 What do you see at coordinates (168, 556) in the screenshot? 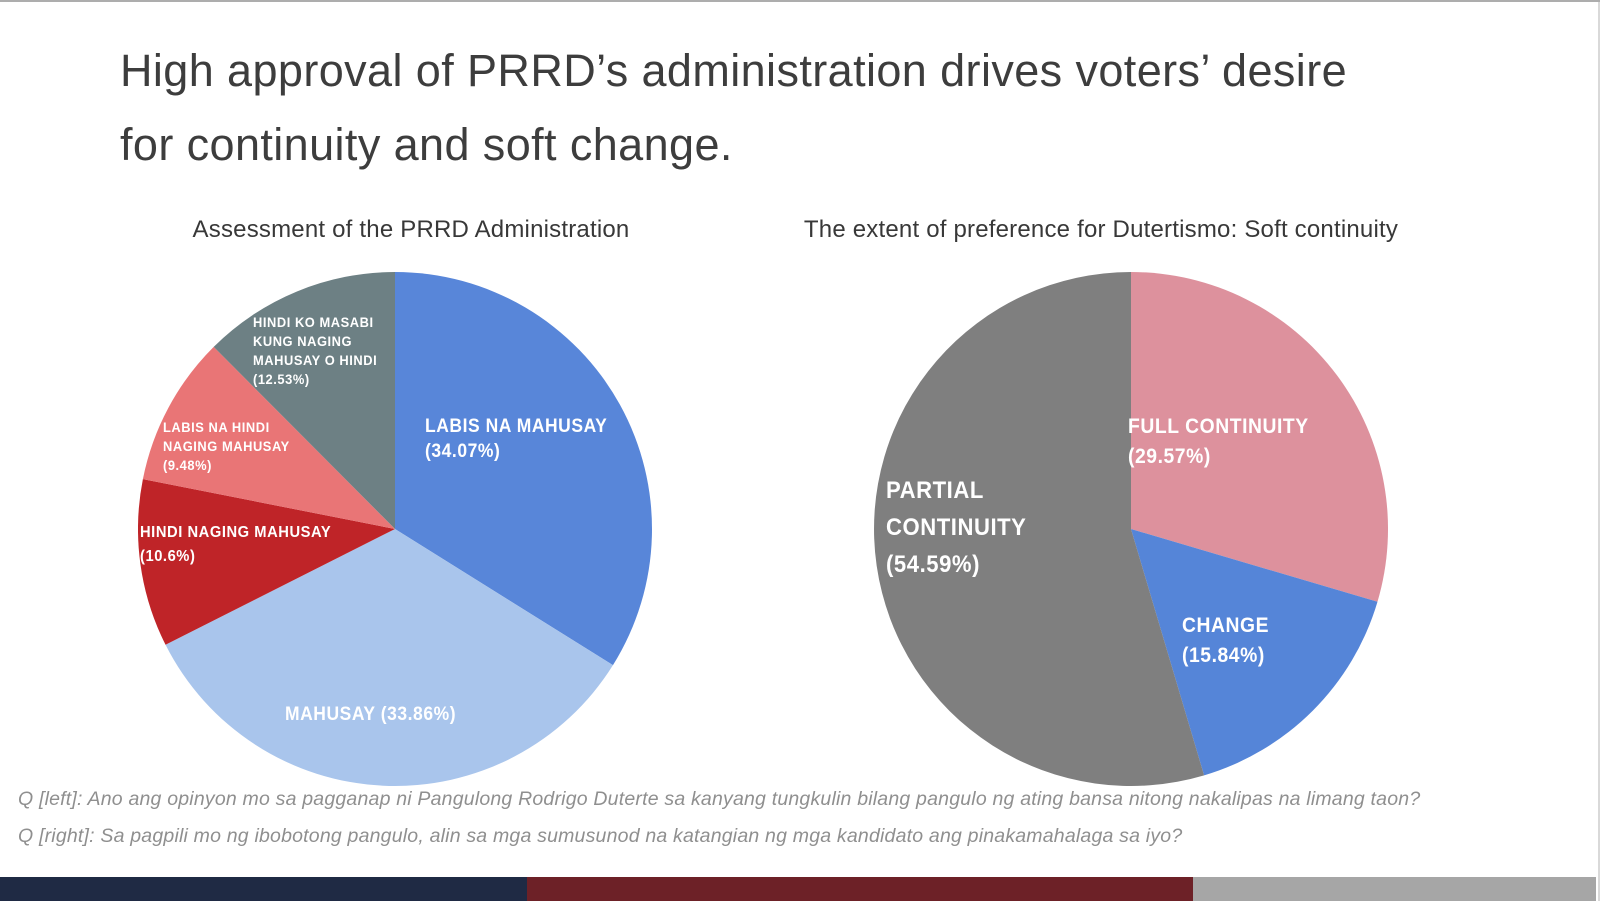
I see `slice-label-line: (10.6%)` at bounding box center [168, 556].